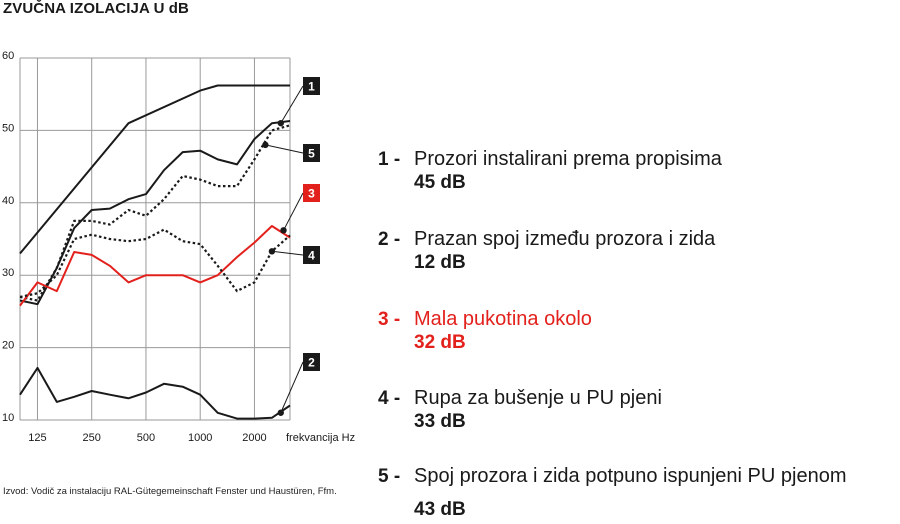 The height and width of the screenshot is (524, 900). Describe the element at coordinates (503, 319) in the screenshot. I see `legend-label: Mala pukotina okolo` at that location.